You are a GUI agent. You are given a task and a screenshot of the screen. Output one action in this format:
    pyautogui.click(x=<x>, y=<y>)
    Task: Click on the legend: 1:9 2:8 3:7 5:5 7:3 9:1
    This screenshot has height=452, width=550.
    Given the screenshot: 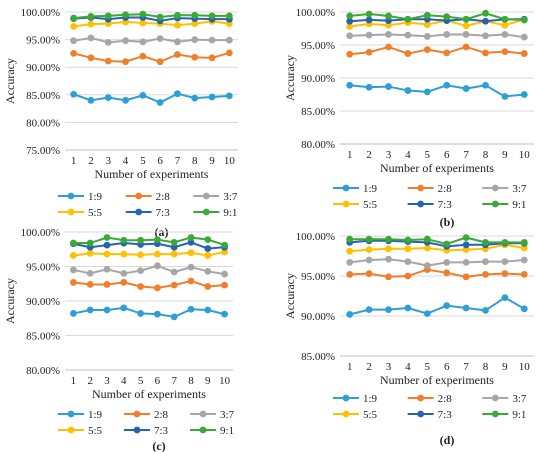 What is the action you would take?
    pyautogui.click(x=148, y=205)
    